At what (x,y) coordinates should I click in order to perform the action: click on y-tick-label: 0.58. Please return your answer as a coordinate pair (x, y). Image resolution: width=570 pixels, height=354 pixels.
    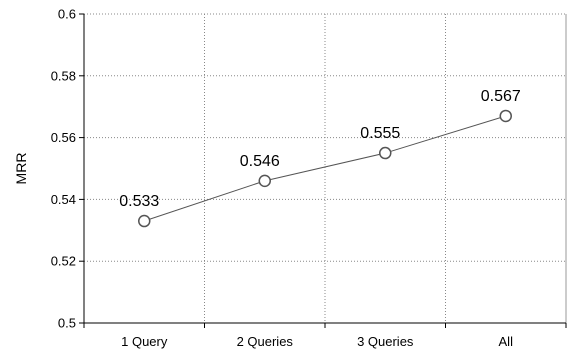
    Looking at the image, I should click on (63, 75).